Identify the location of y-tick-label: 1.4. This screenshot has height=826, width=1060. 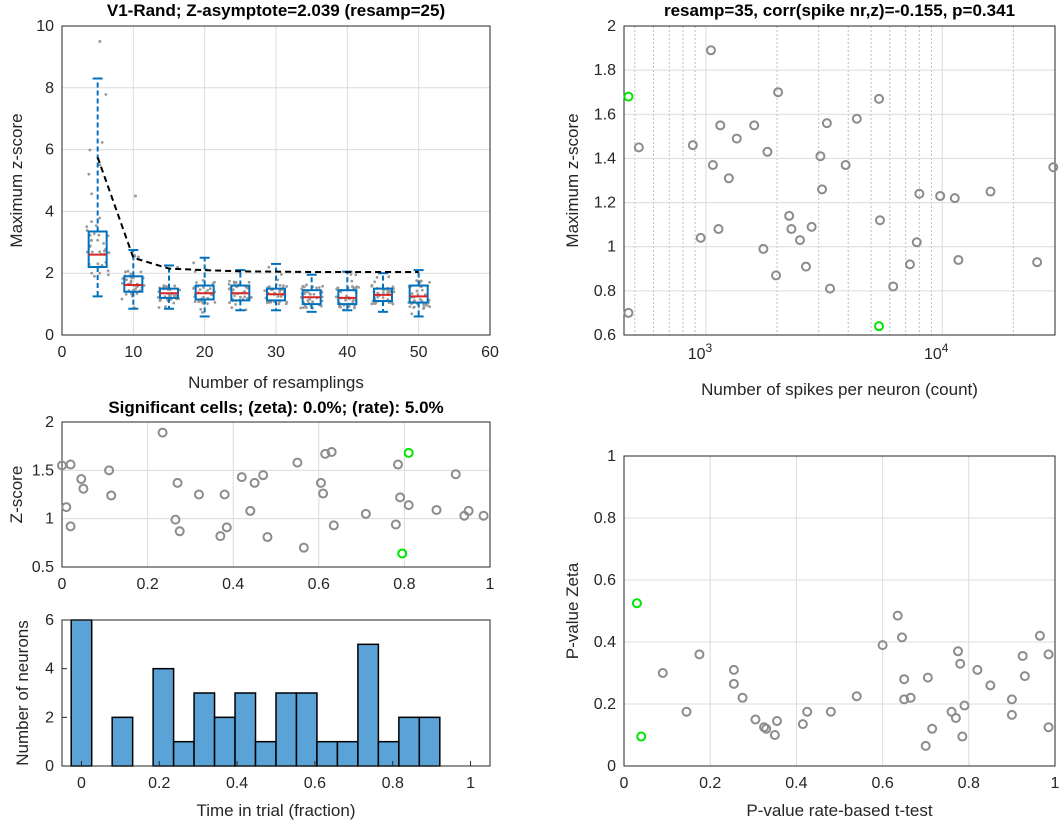
(605, 158).